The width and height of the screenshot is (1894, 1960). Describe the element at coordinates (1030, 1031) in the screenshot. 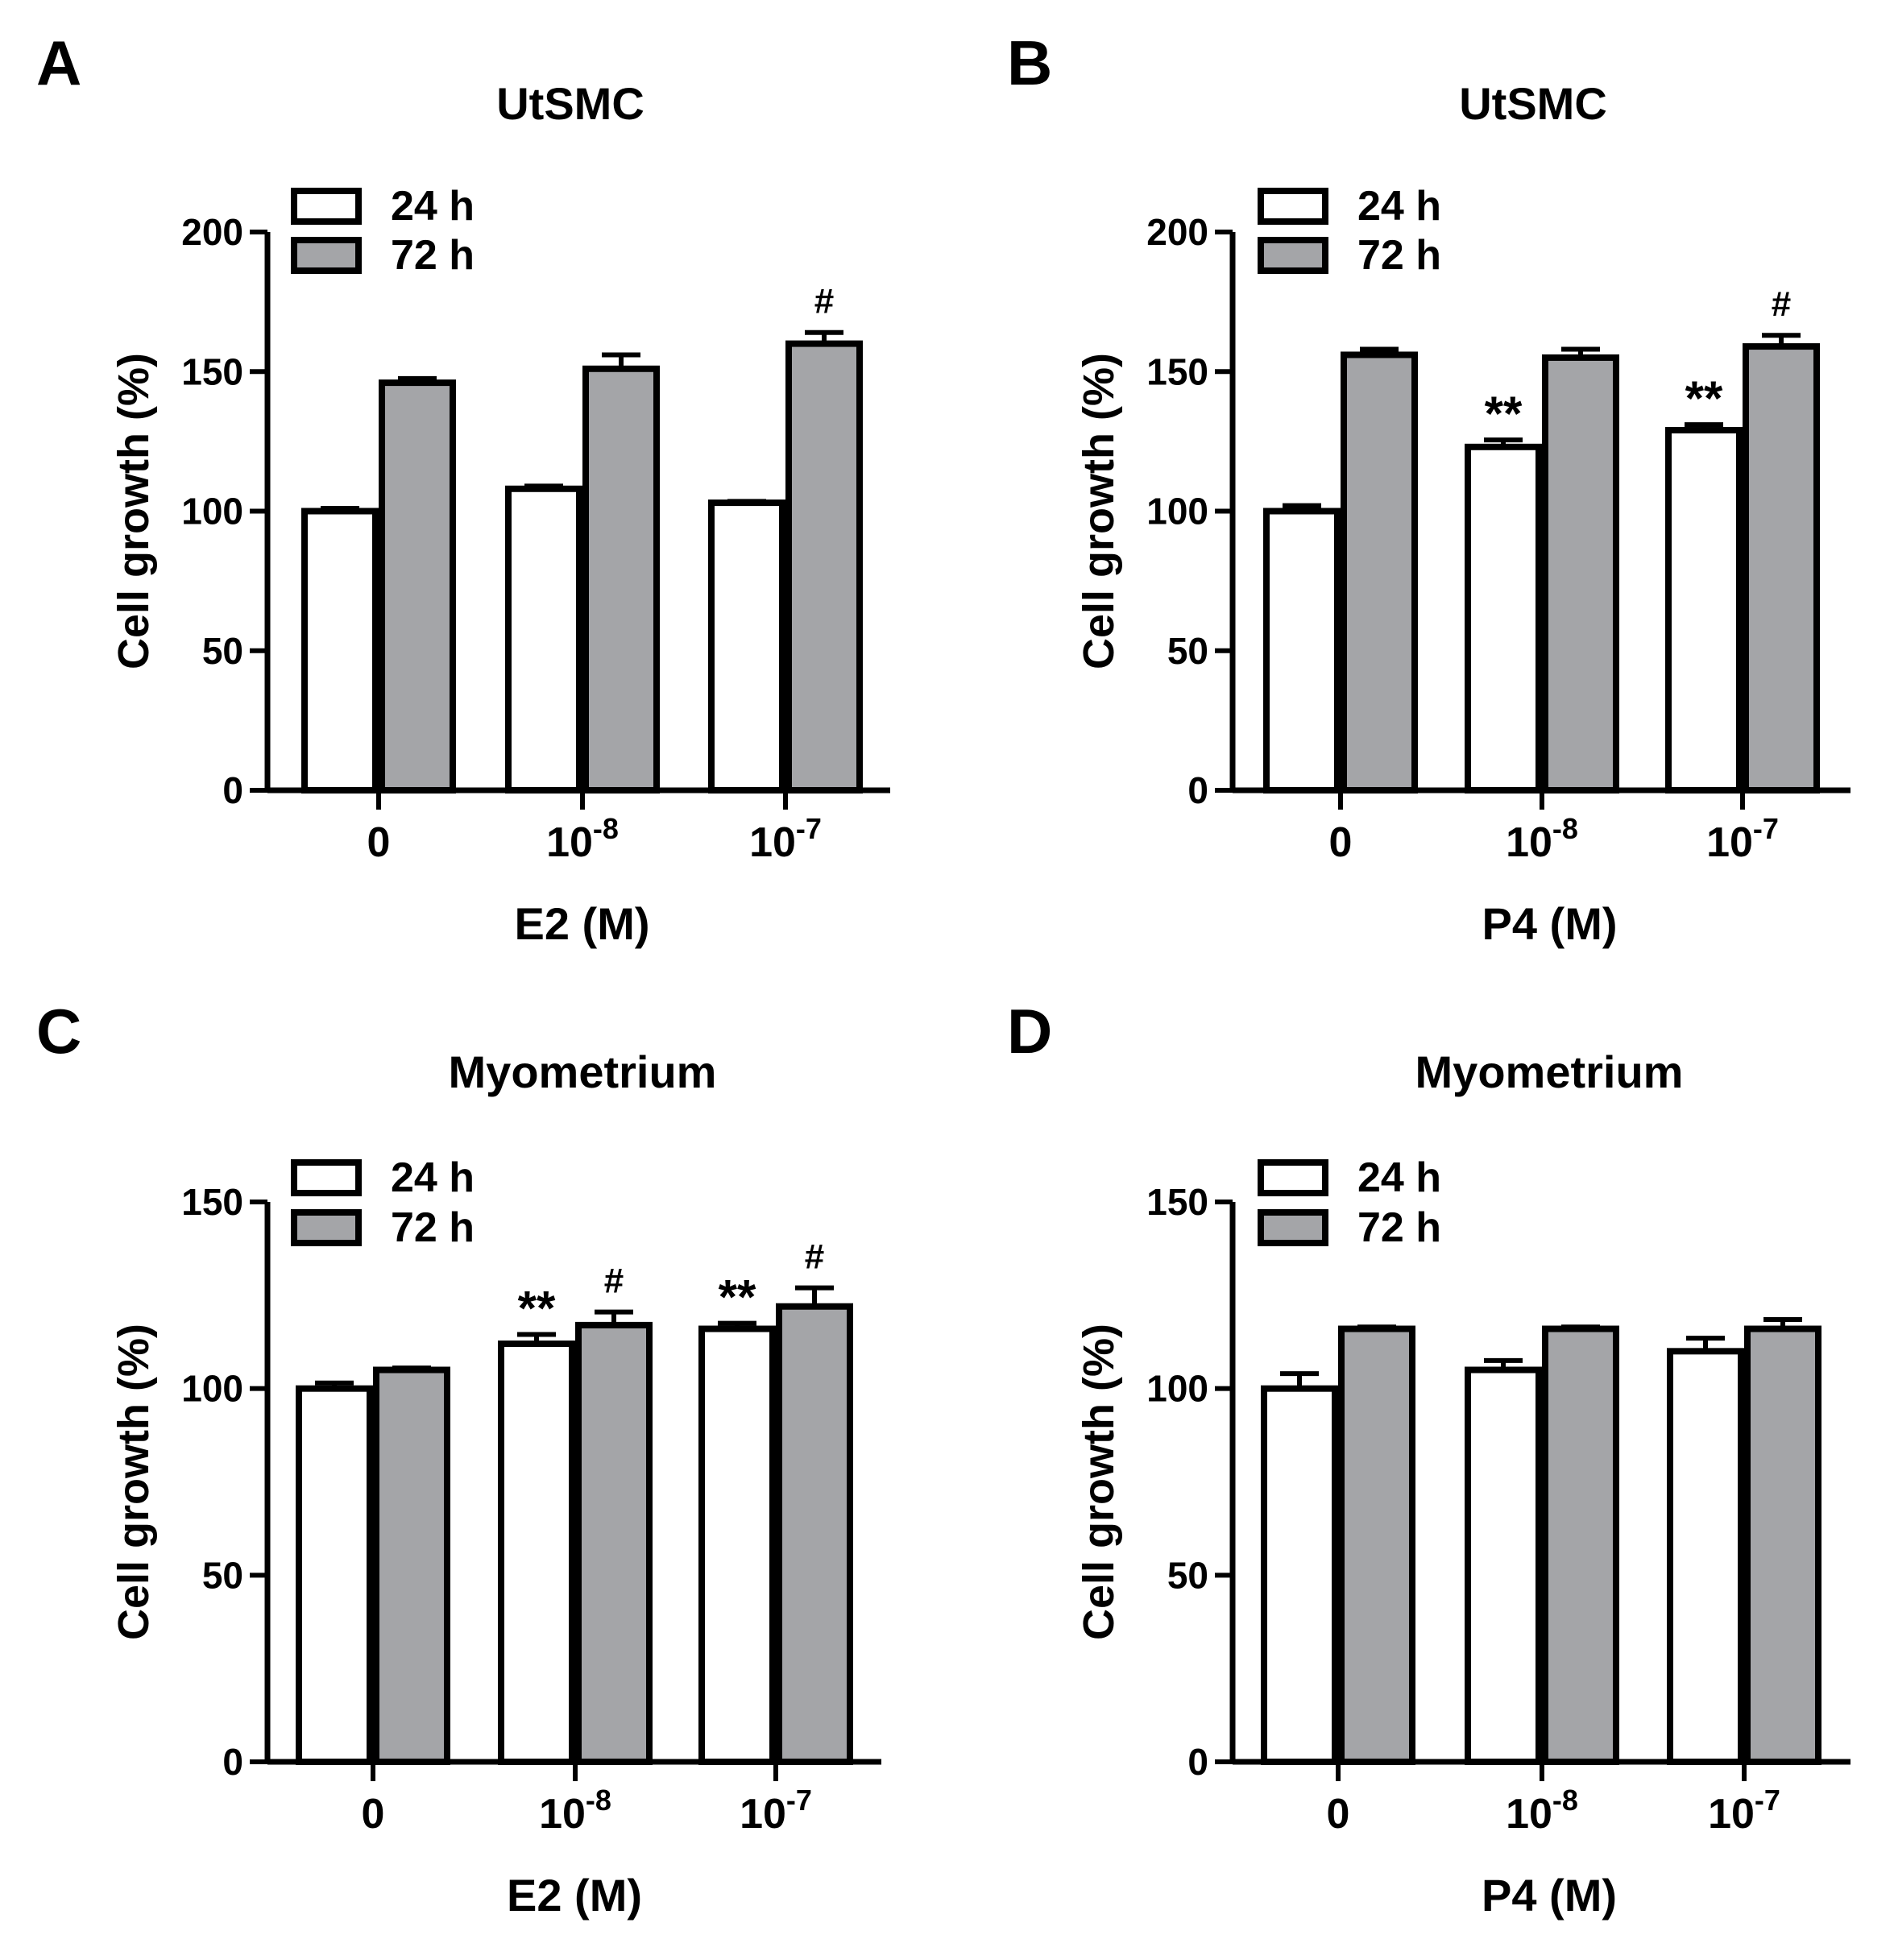

I see `panel-label: D` at that location.